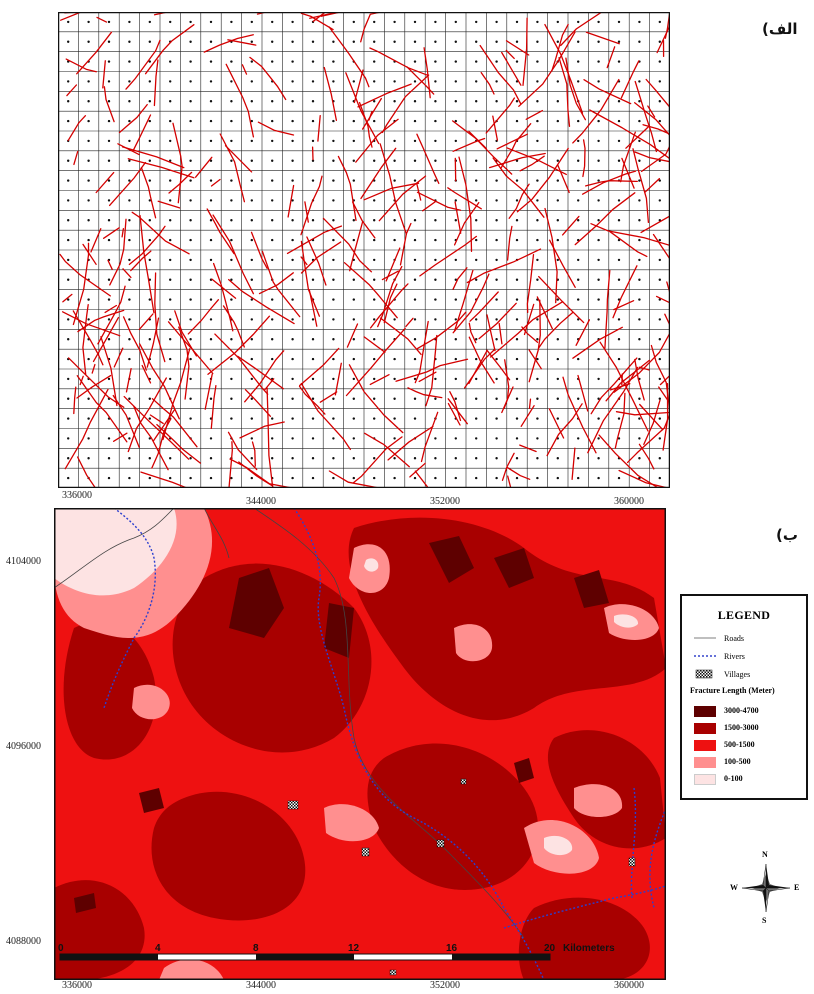 Image resolution: width=814 pixels, height=994 pixels. Describe the element at coordinates (23, 561) in the screenshot. I see `bottom-ytick-1: 4104000` at that location.